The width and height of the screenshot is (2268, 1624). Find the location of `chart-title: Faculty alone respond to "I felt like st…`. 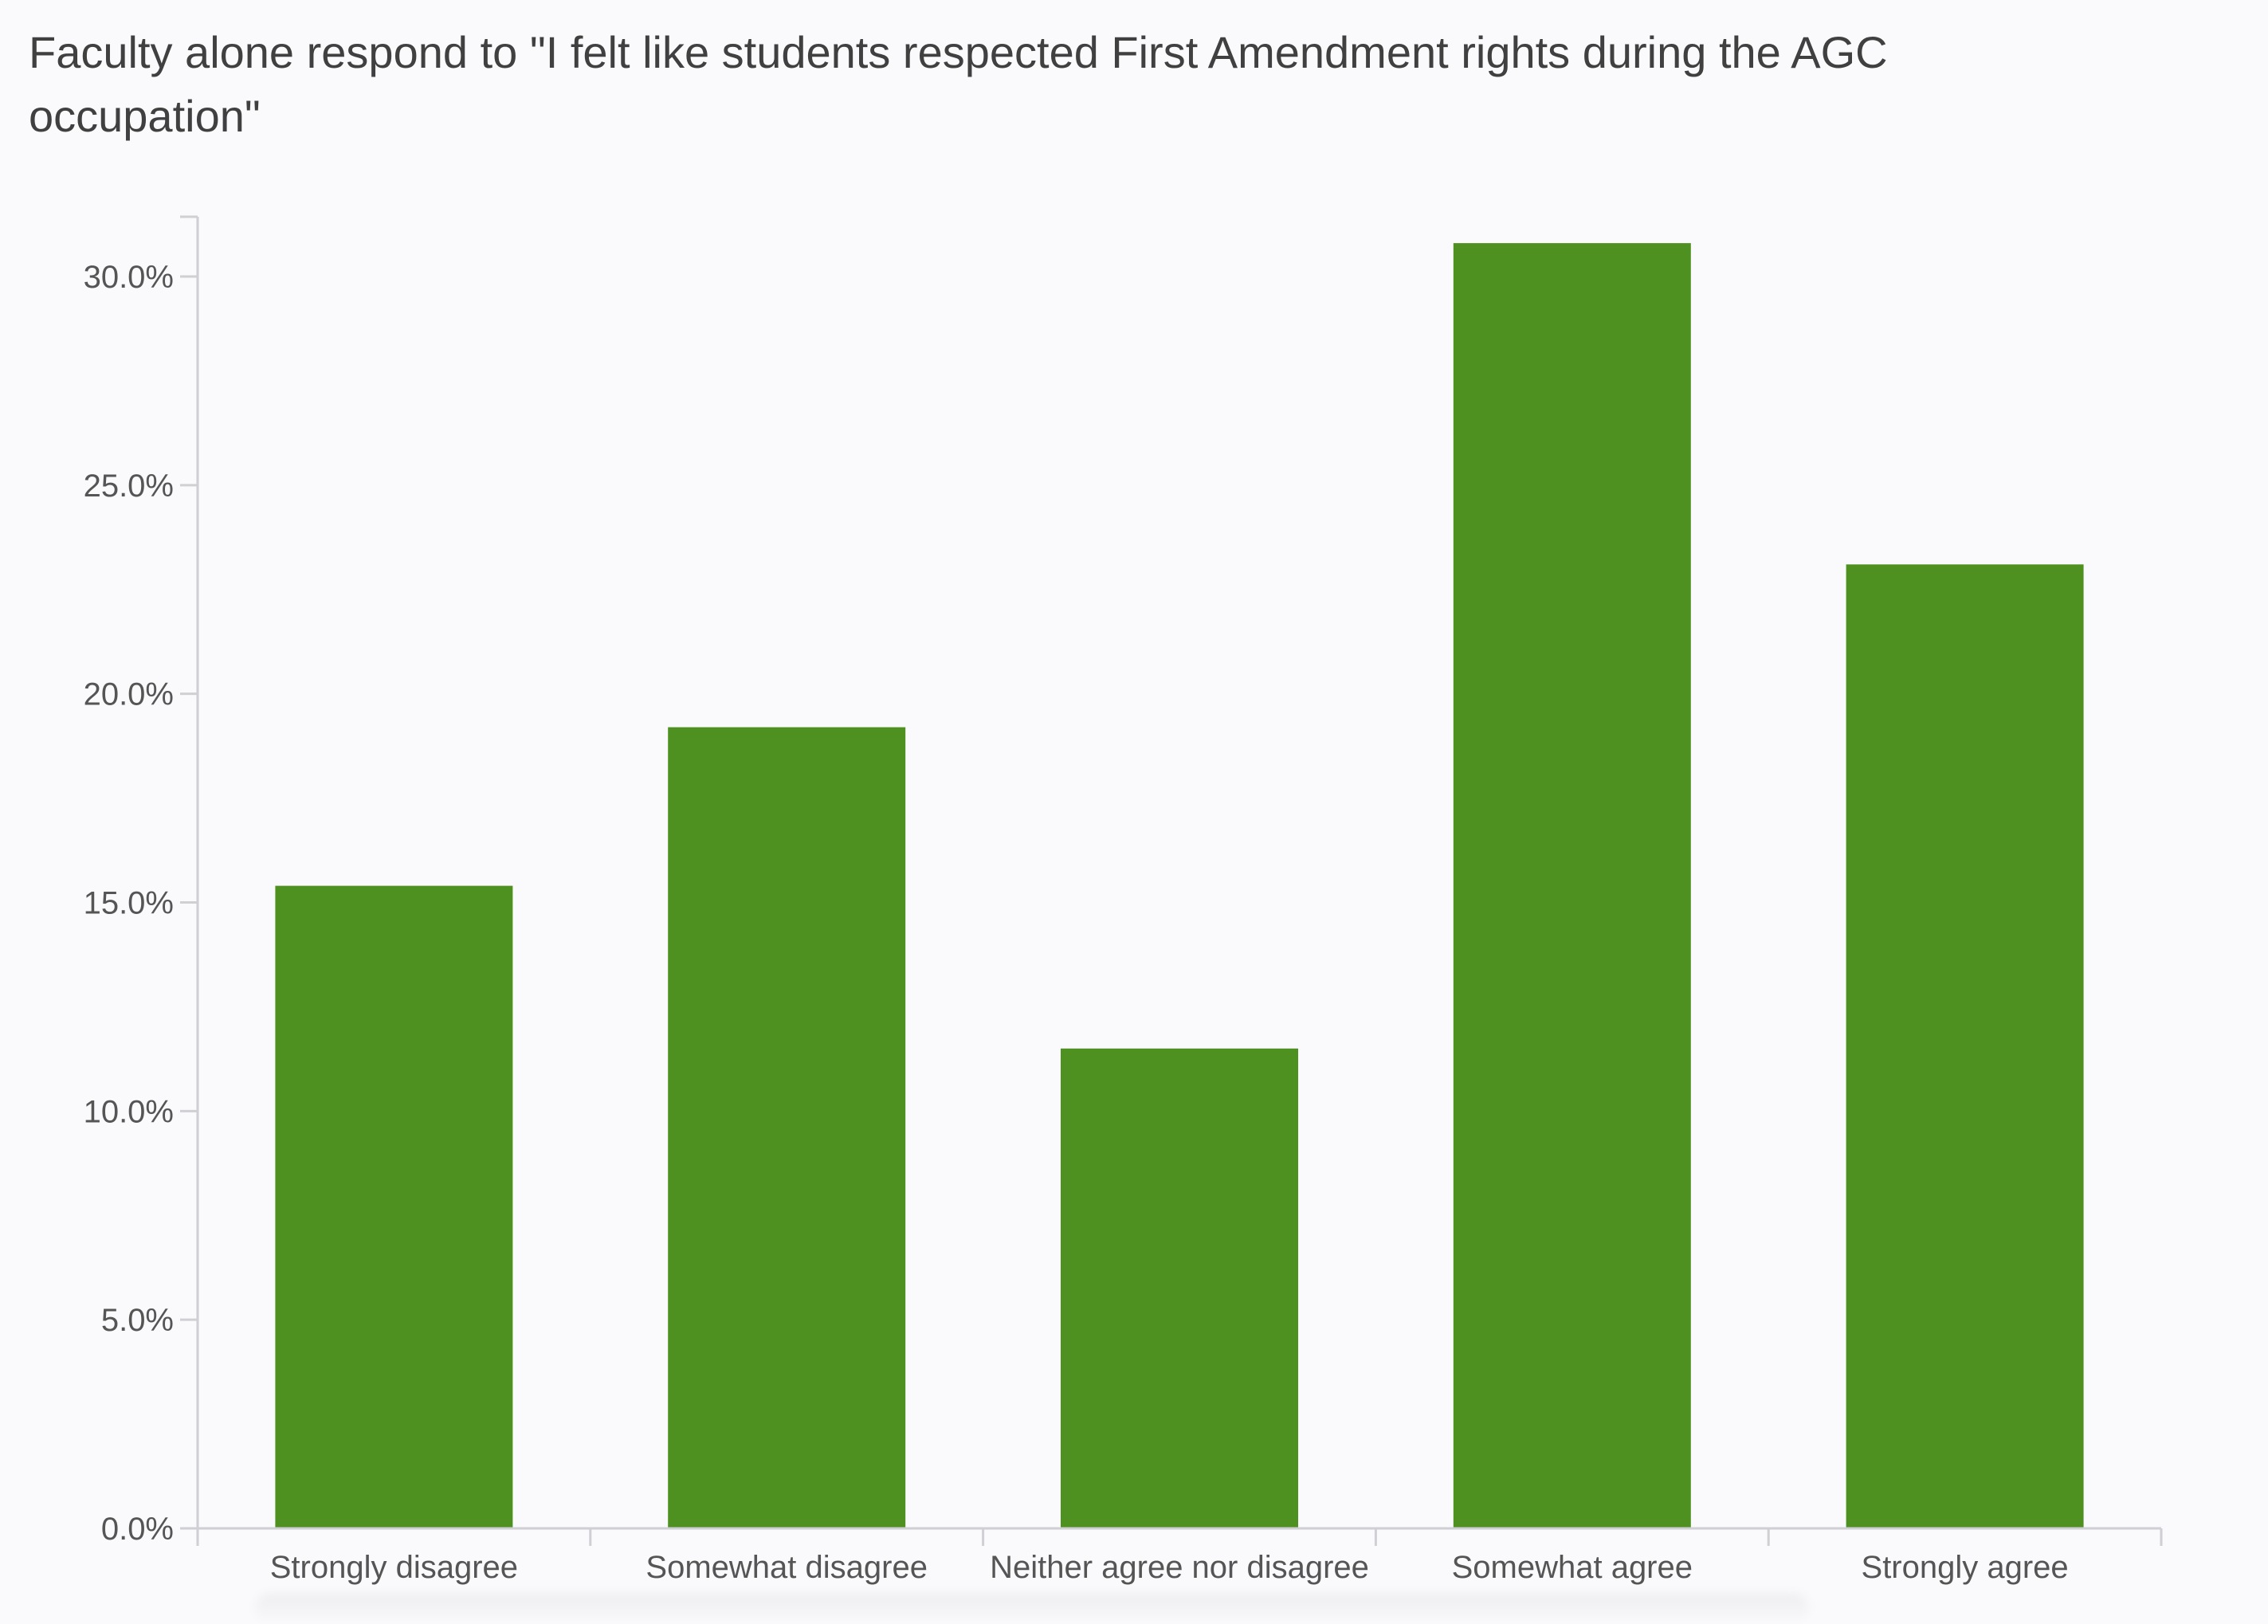

chart-title: Faculty alone respond to "I felt like st… is located at coordinates (958, 84).